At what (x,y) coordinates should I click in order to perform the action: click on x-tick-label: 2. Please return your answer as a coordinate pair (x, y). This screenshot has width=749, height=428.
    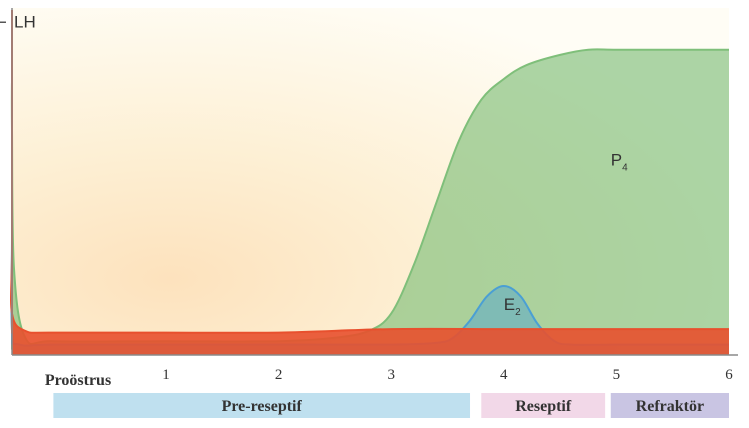
    Looking at the image, I should click on (279, 375).